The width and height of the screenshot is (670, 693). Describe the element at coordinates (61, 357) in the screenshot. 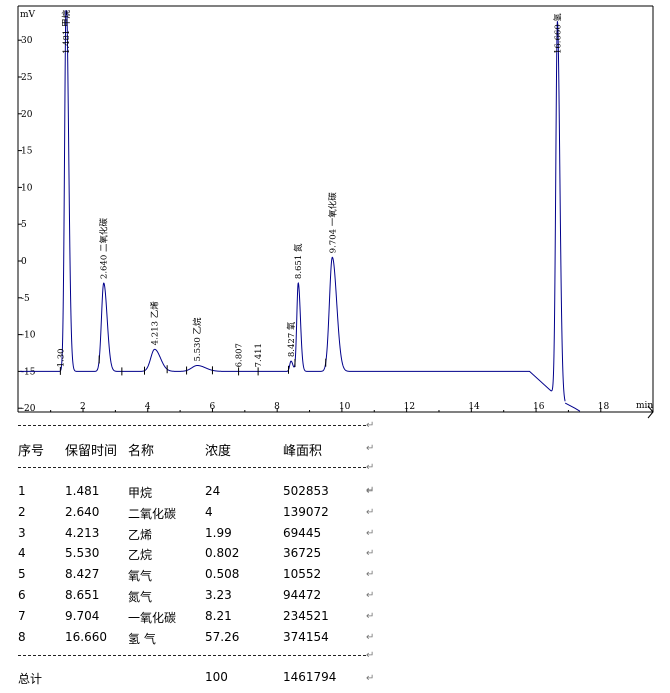

I see `minor-peak-label: 1.30` at that location.